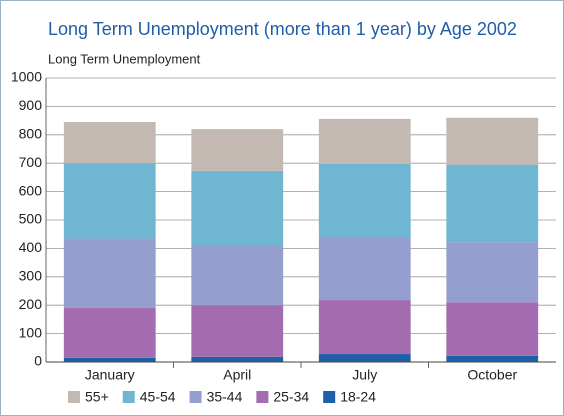 This screenshot has width=564, height=416. Describe the element at coordinates (31, 190) in the screenshot. I see `y-tick-label: 600` at that location.